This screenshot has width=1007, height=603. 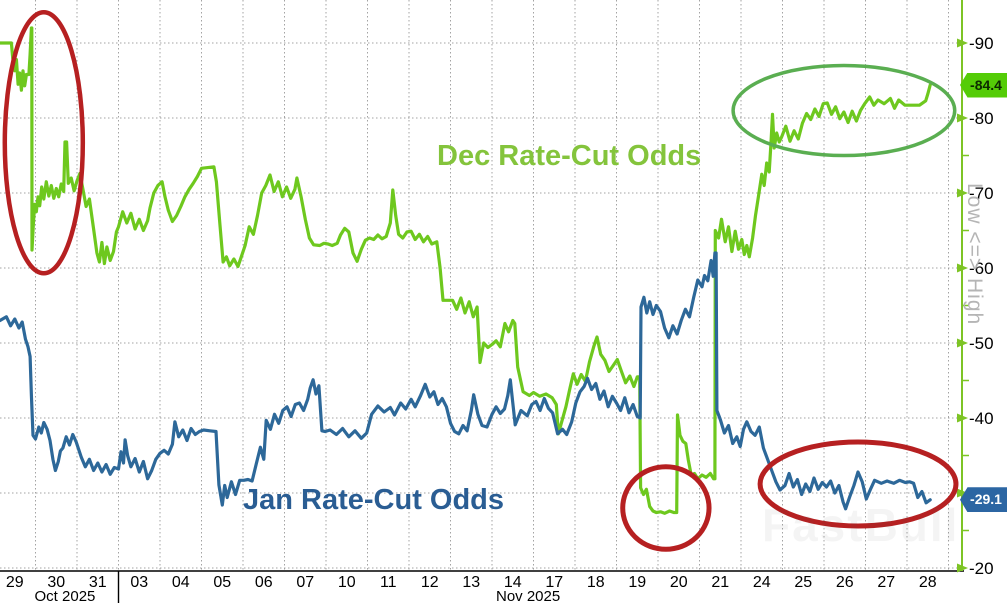 What do you see at coordinates (98, 582) in the screenshot?
I see `x-tick-label: 31` at bounding box center [98, 582].